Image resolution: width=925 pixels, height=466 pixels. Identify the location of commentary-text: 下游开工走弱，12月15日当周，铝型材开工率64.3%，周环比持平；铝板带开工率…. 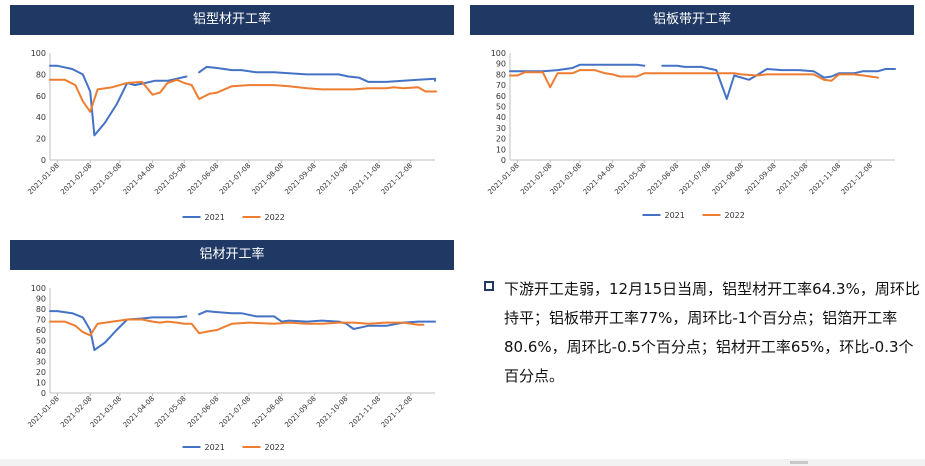
(712, 332).